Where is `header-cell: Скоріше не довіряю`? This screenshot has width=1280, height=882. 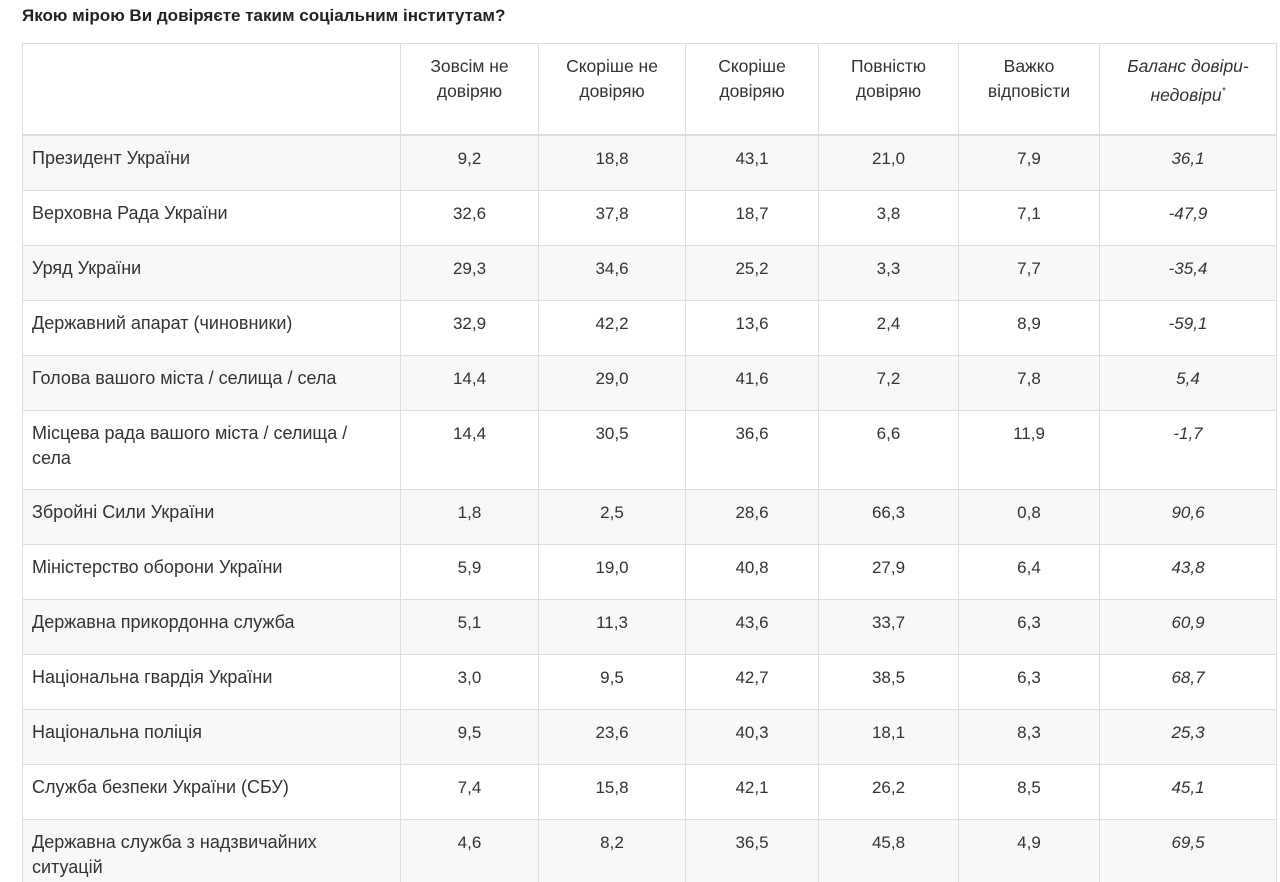 header-cell: Скоріше не довіряю is located at coordinates (612, 89).